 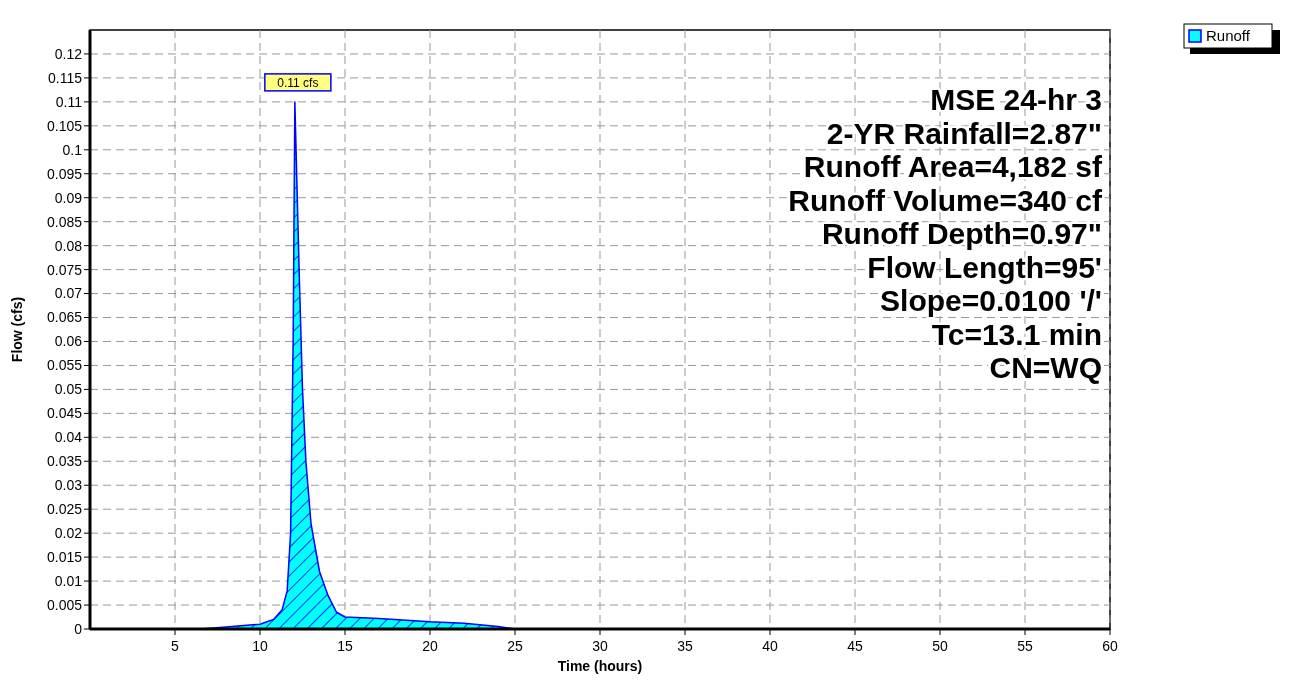 I want to click on y-tick-label: 0.12, so click(x=68, y=53).